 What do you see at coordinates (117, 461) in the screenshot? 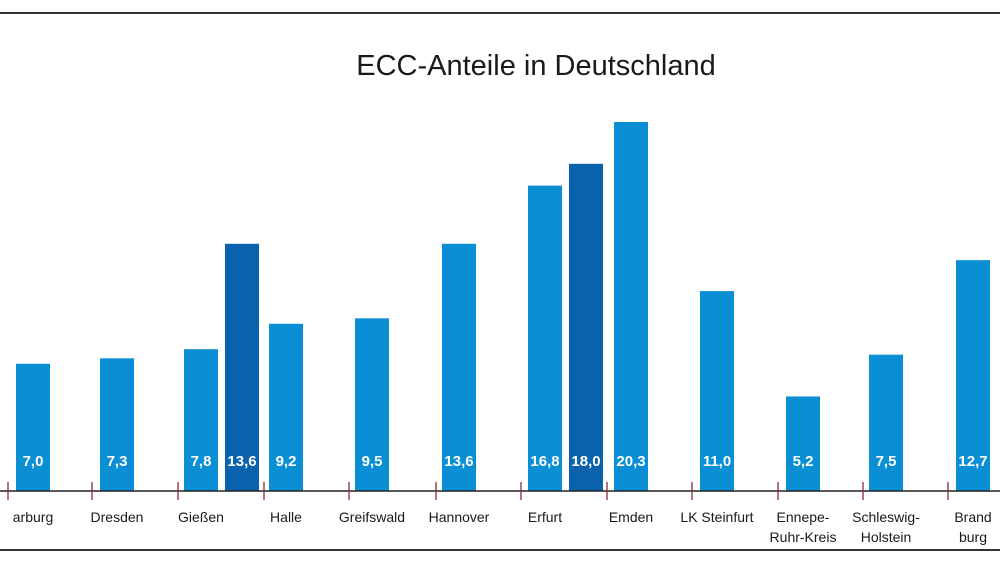
I see `bar-value-label: 7,3` at bounding box center [117, 461].